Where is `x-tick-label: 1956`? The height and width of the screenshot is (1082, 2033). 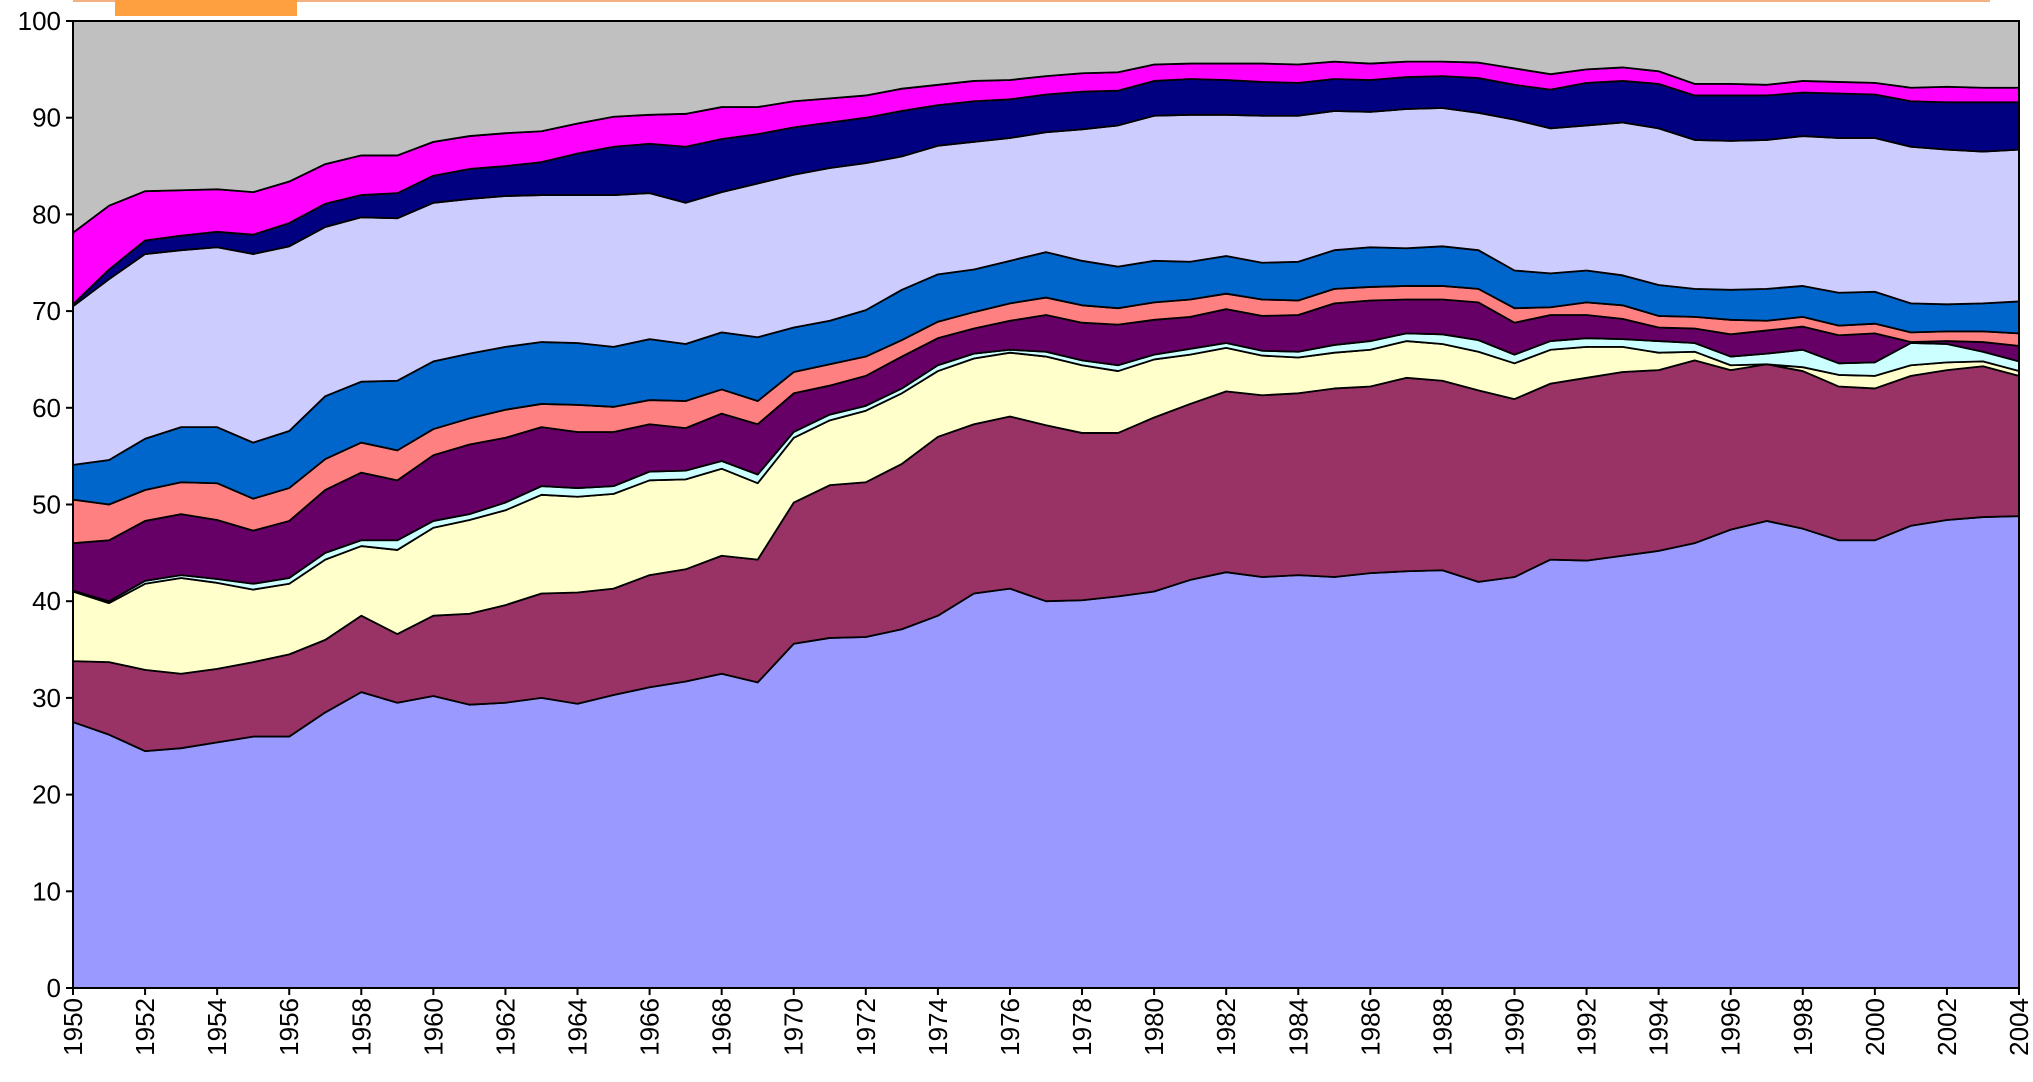 x-tick-label: 1956 is located at coordinates (289, 1027).